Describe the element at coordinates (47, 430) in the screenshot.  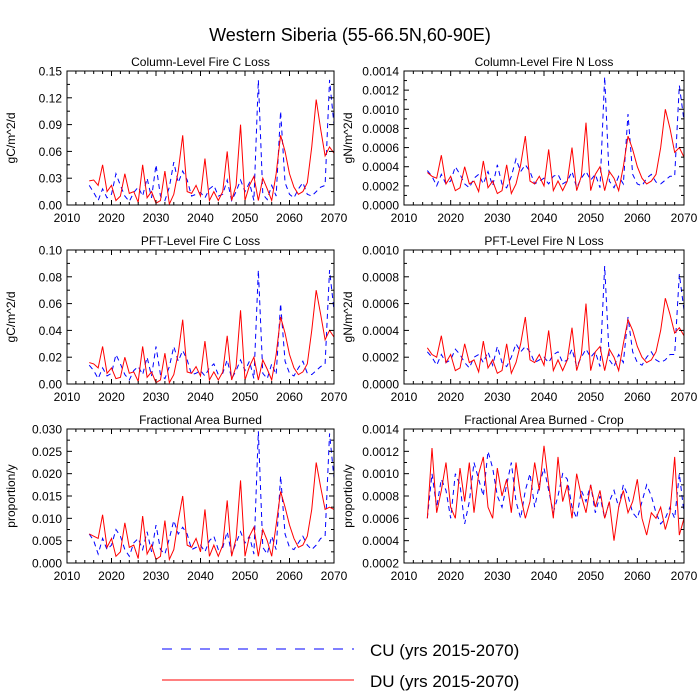
I see `panel-5-ytick-label: 0.030` at that location.